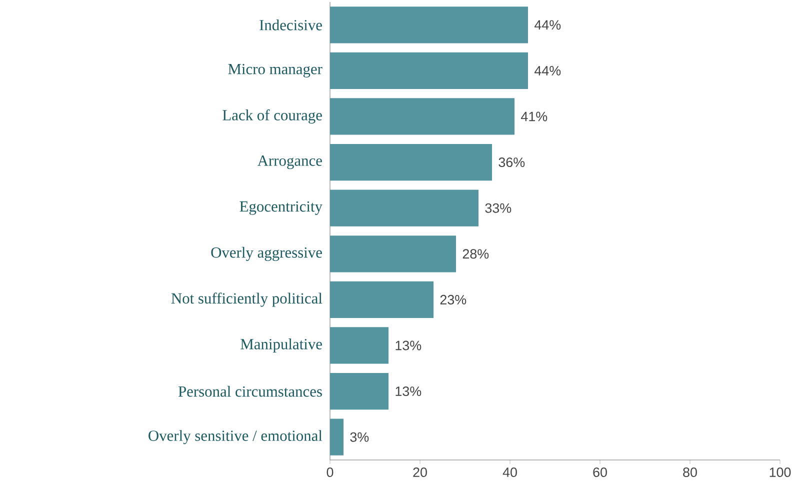 The width and height of the screenshot is (800, 486). Describe the element at coordinates (509, 473) in the screenshot. I see `x-tick-label: 40` at that location.